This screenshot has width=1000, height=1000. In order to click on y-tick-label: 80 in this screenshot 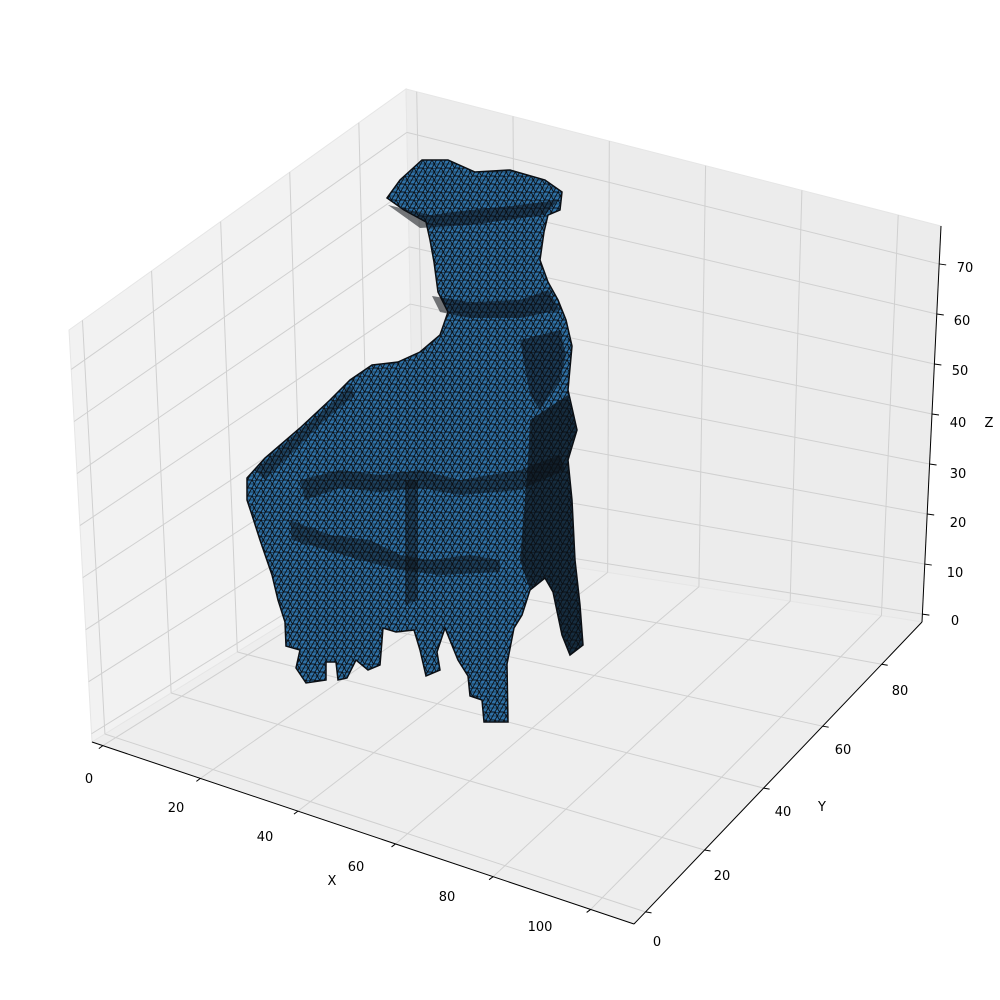, I will do `click(900, 691)`.